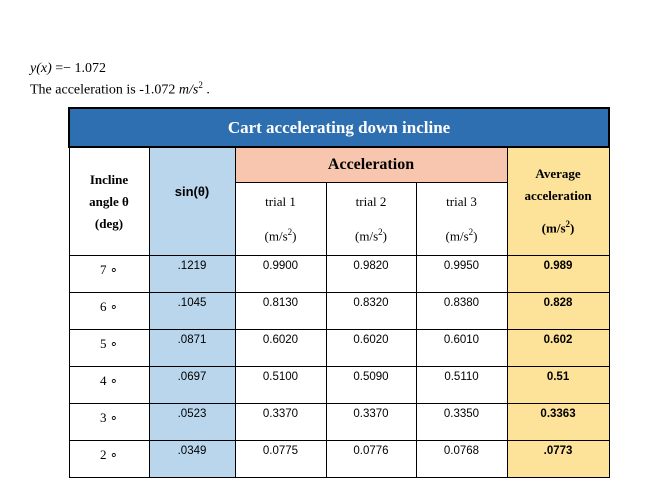 Image resolution: width=672 pixels, height=478 pixels. Describe the element at coordinates (103, 90) in the screenshot. I see `statement-text: The acceleration is -1.072` at that location.